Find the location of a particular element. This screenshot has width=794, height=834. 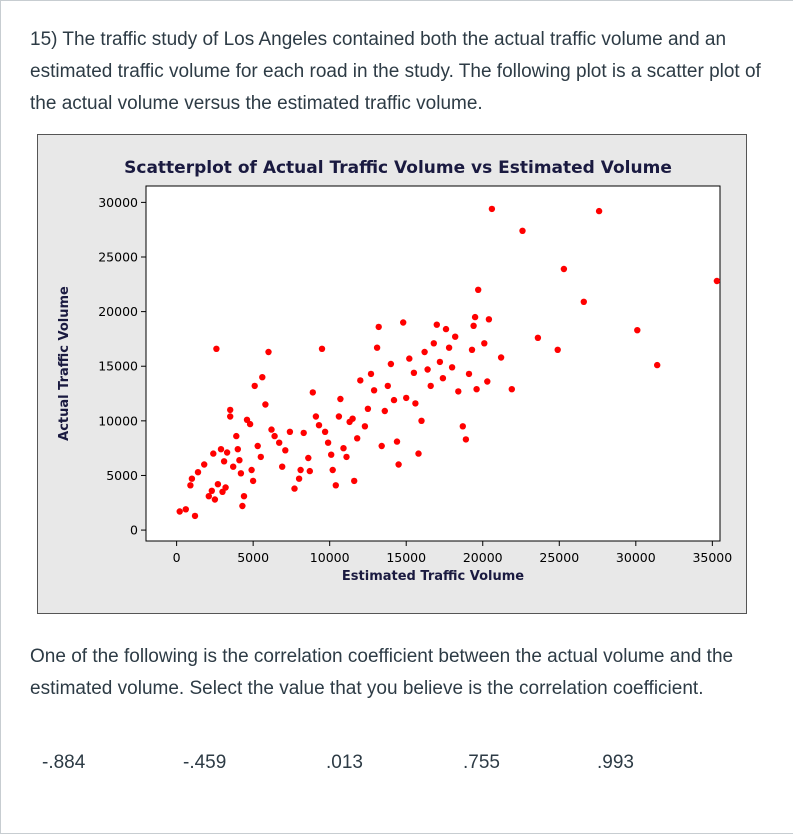

y-tick-label: 20000 is located at coordinates (118, 311).